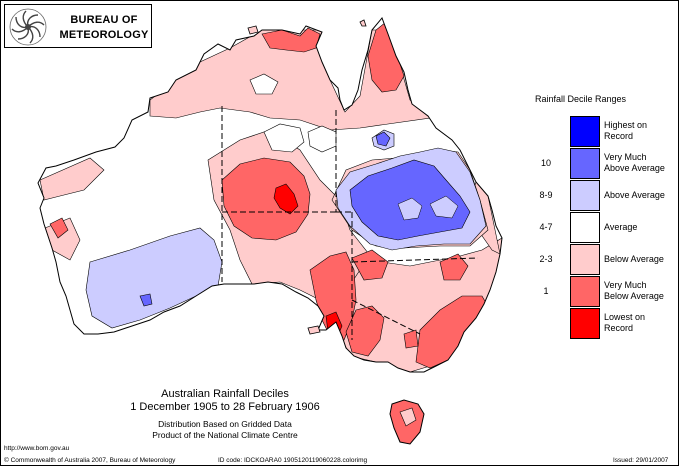 Image resolution: width=680 pixels, height=467 pixels. Describe the element at coordinates (625, 322) in the screenshot. I see `legend-label: Lowest on Record` at that location.